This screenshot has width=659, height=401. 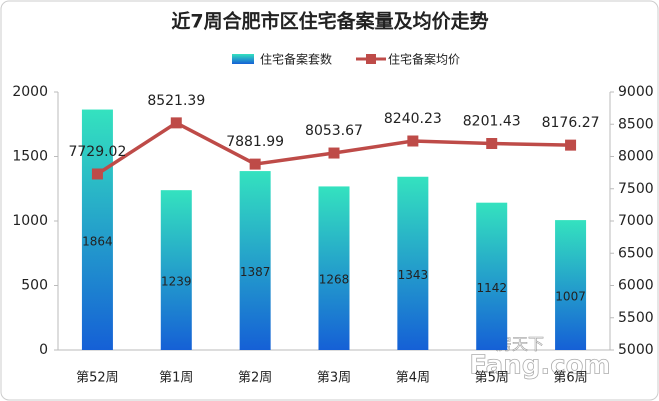 What do you see at coordinates (636, 318) in the screenshot?
I see `y2-tick-label: 5500` at bounding box center [636, 318].